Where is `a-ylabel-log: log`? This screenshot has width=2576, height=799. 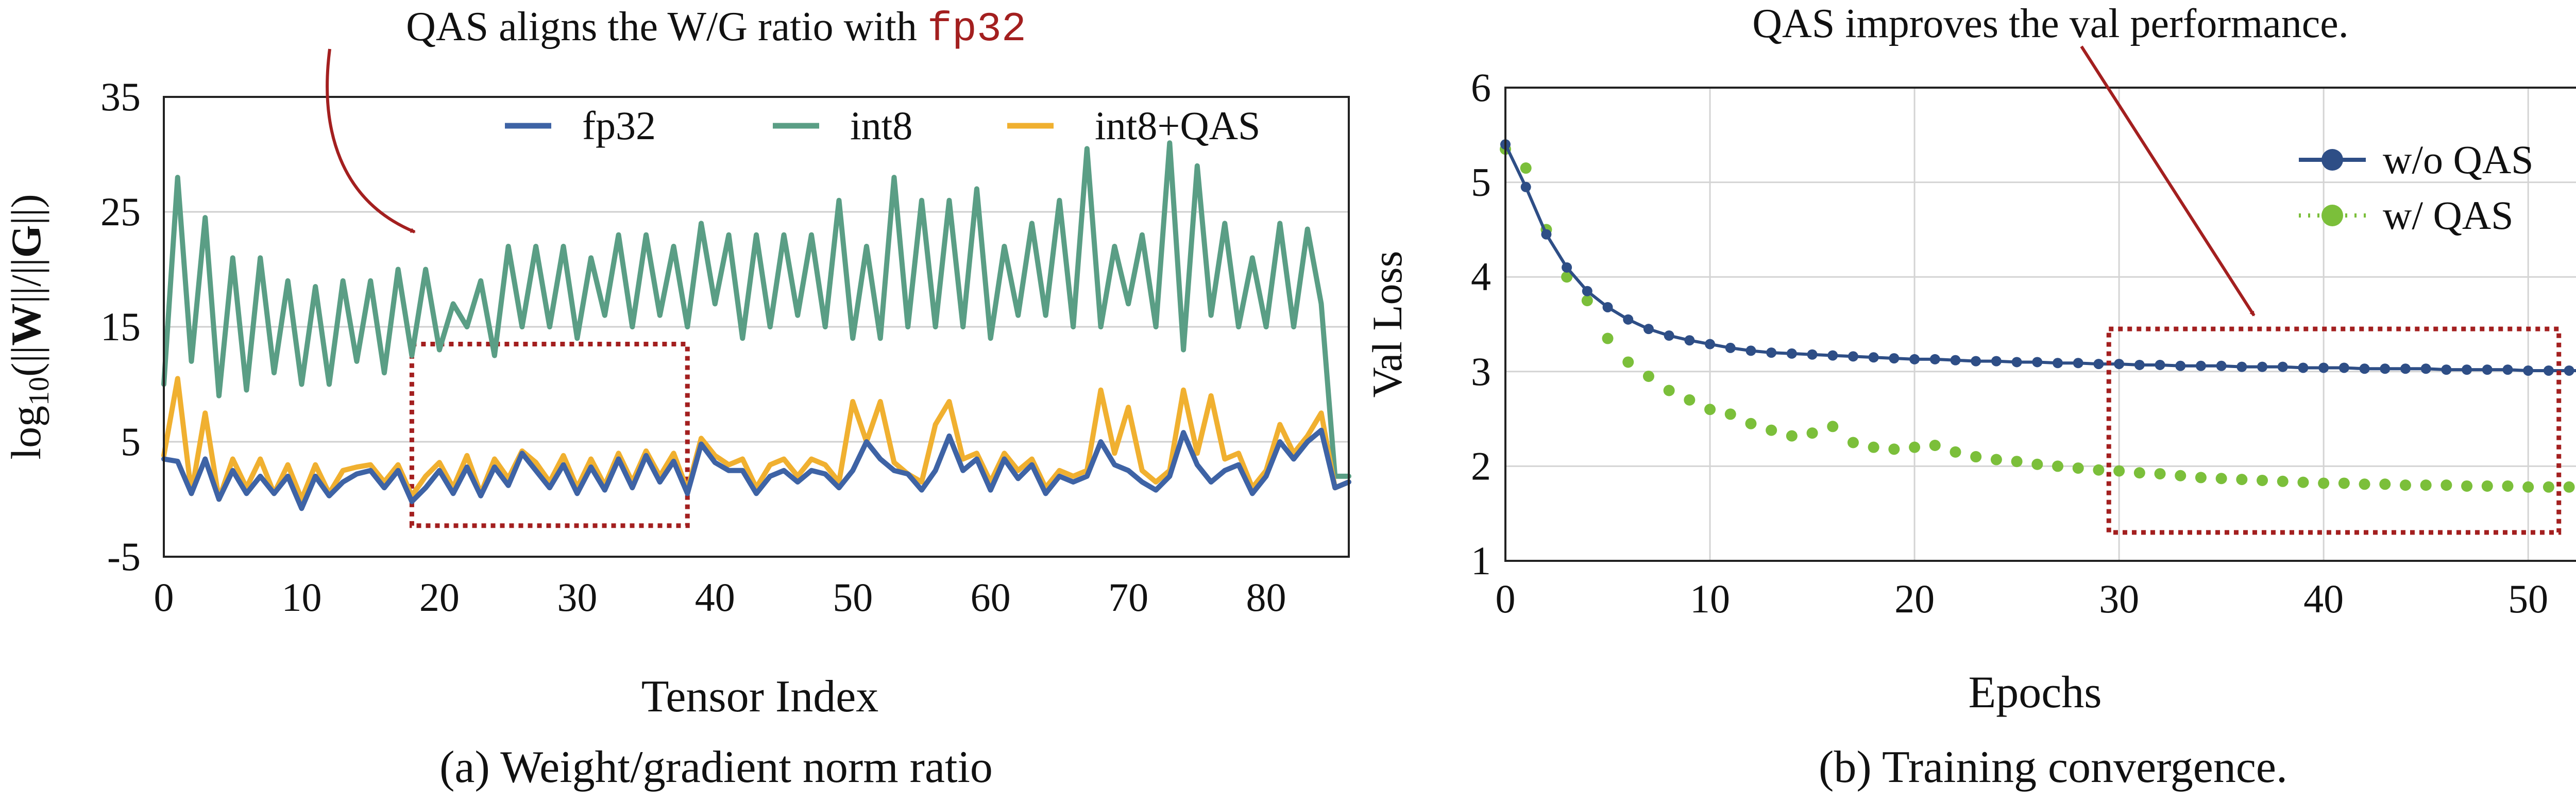
a-ylabel-log: log is located at coordinates (26, 433).